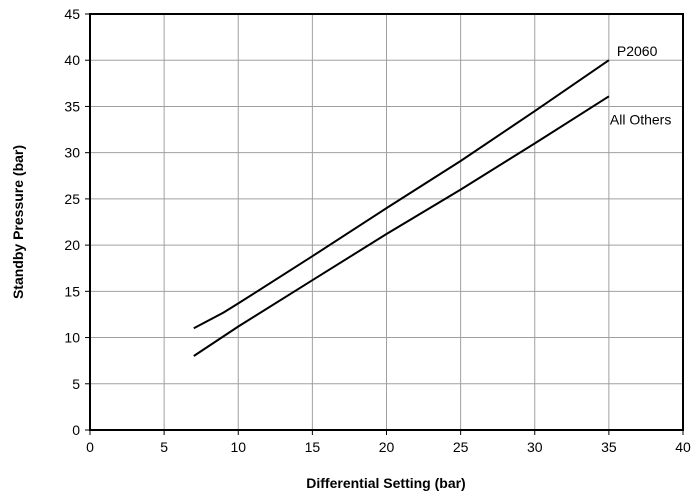 The image size is (691, 496). I want to click on series-label-0: P2060, so click(637, 51).